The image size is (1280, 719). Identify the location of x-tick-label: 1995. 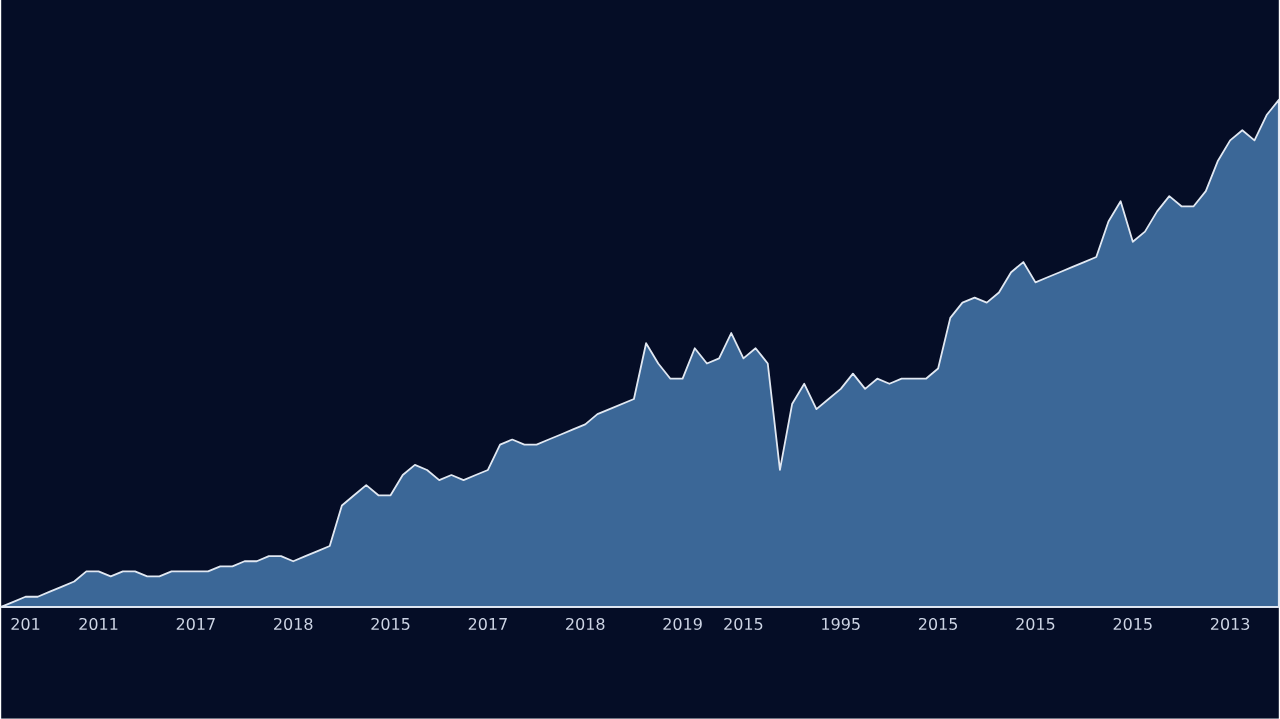
(841, 624).